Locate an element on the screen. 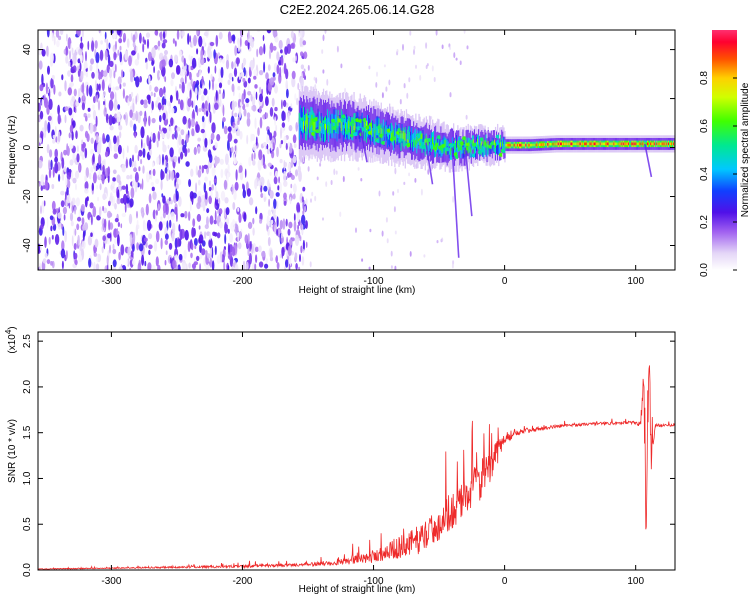 Image resolution: width=750 pixels, height=600 pixels. spectrogram-x-tick-label: -100 is located at coordinates (374, 281).